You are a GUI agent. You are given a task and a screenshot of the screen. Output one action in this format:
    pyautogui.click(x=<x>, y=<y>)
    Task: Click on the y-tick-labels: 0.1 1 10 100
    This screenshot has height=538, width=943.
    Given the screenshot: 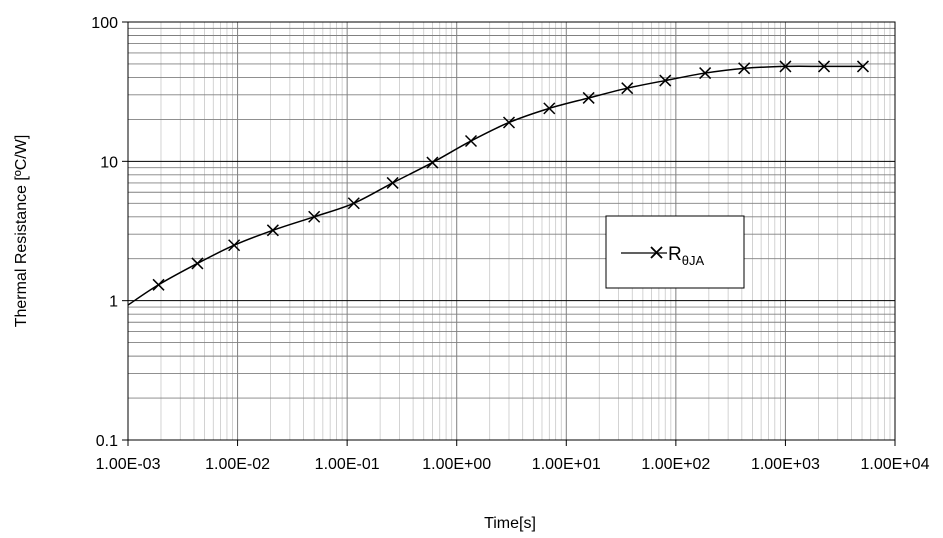 What is the action you would take?
    pyautogui.click(x=104, y=232)
    